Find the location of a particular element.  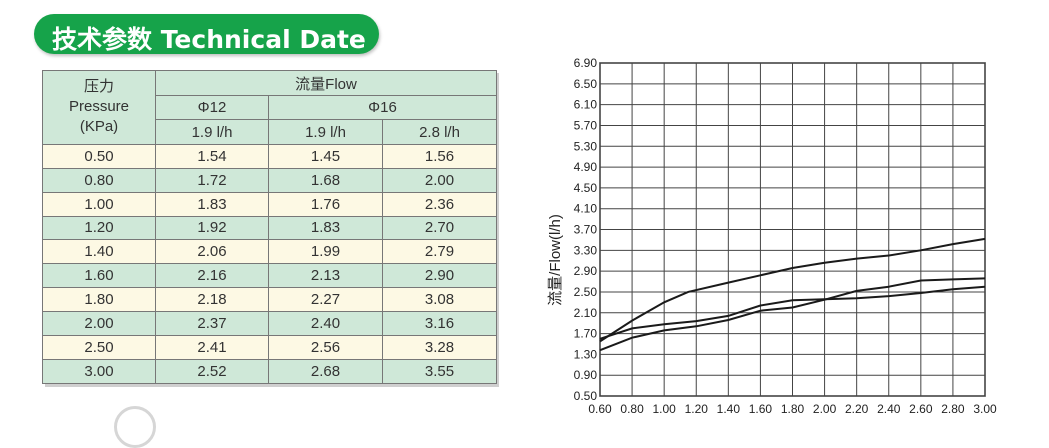

x-tick-label: 1.00 is located at coordinates (664, 409).